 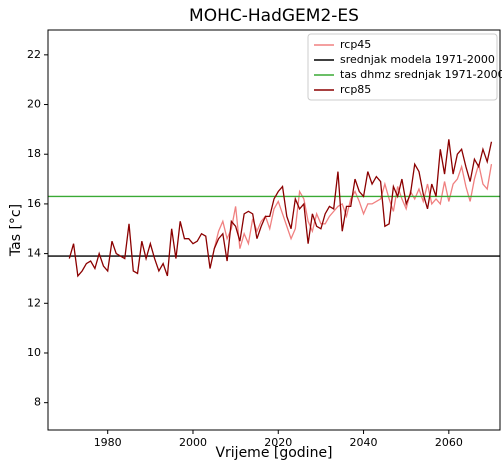 What do you see at coordinates (417, 59) in the screenshot?
I see `legend-label: srednjak modela 1971-2000` at bounding box center [417, 59].